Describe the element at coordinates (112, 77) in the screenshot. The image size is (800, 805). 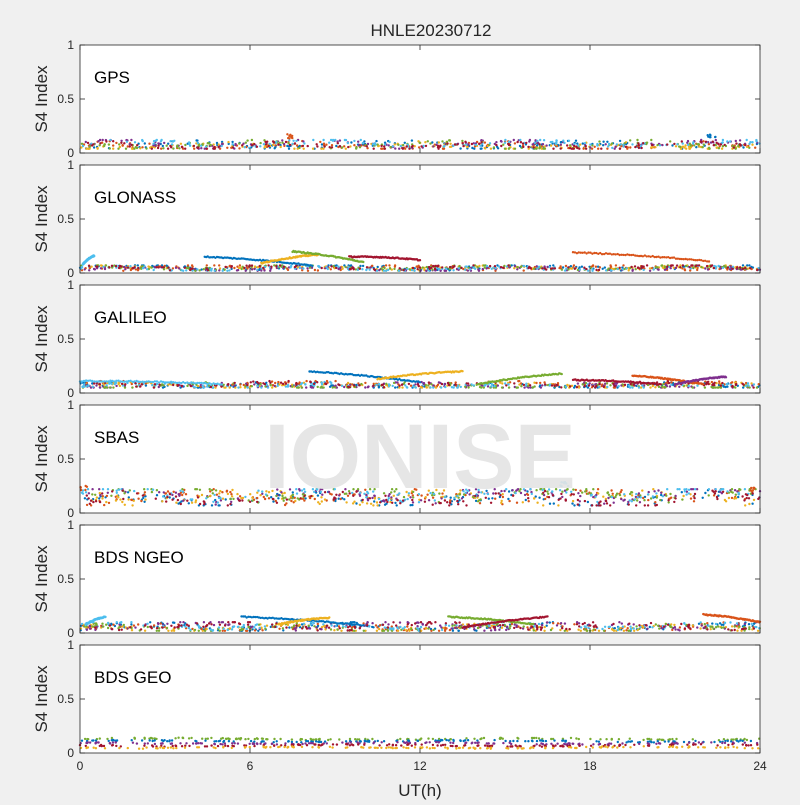
I see `panel-label: GPS` at that location.